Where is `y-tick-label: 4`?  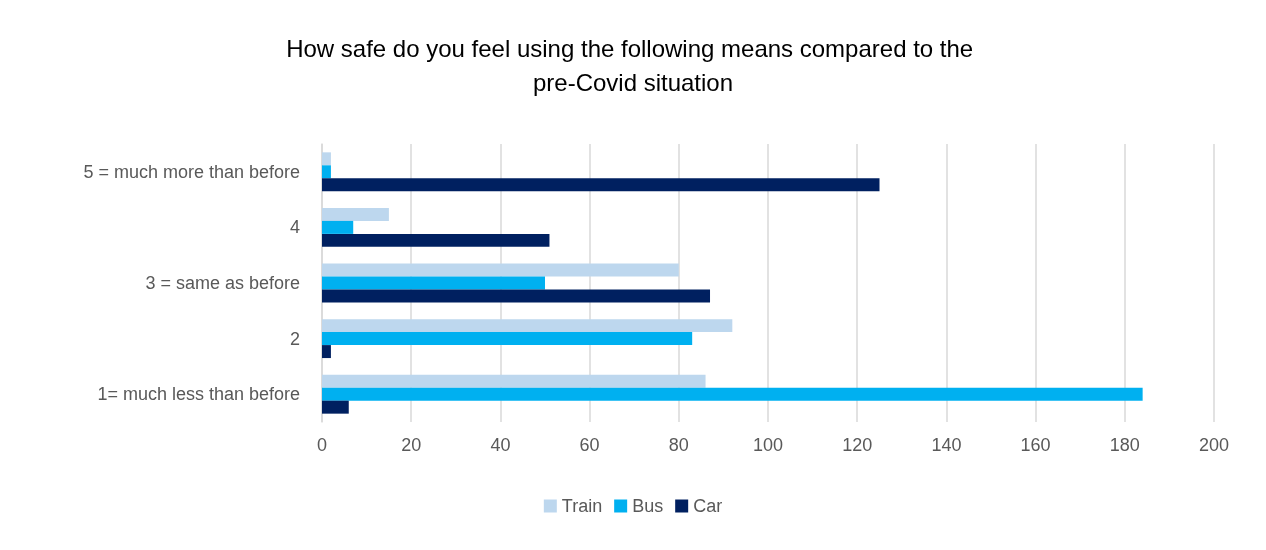
y-tick-label: 4 is located at coordinates (294, 227).